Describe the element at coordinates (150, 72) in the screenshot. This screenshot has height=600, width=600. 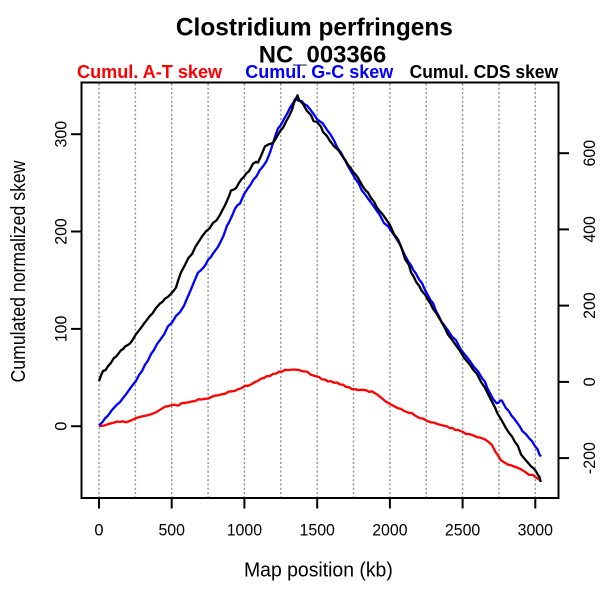
I see `svg-text: Cumul. A-T skew` at that location.